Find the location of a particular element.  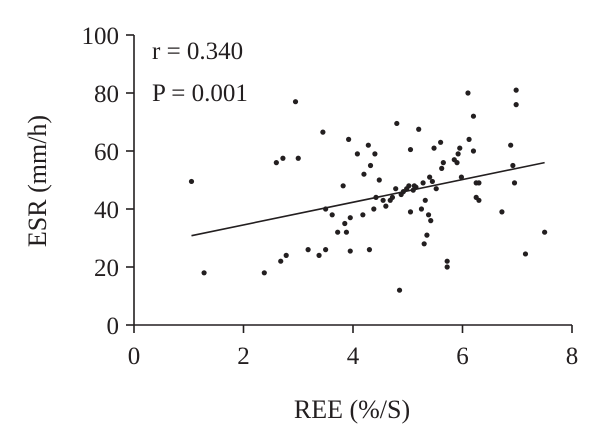

trendline-group is located at coordinates (368, 199).